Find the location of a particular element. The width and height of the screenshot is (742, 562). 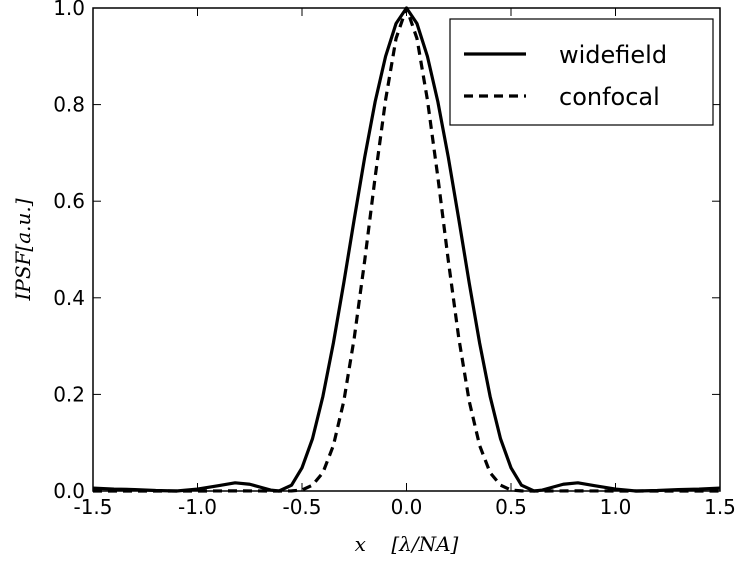

x-tick-label: 1.5 is located at coordinates (720, 507).